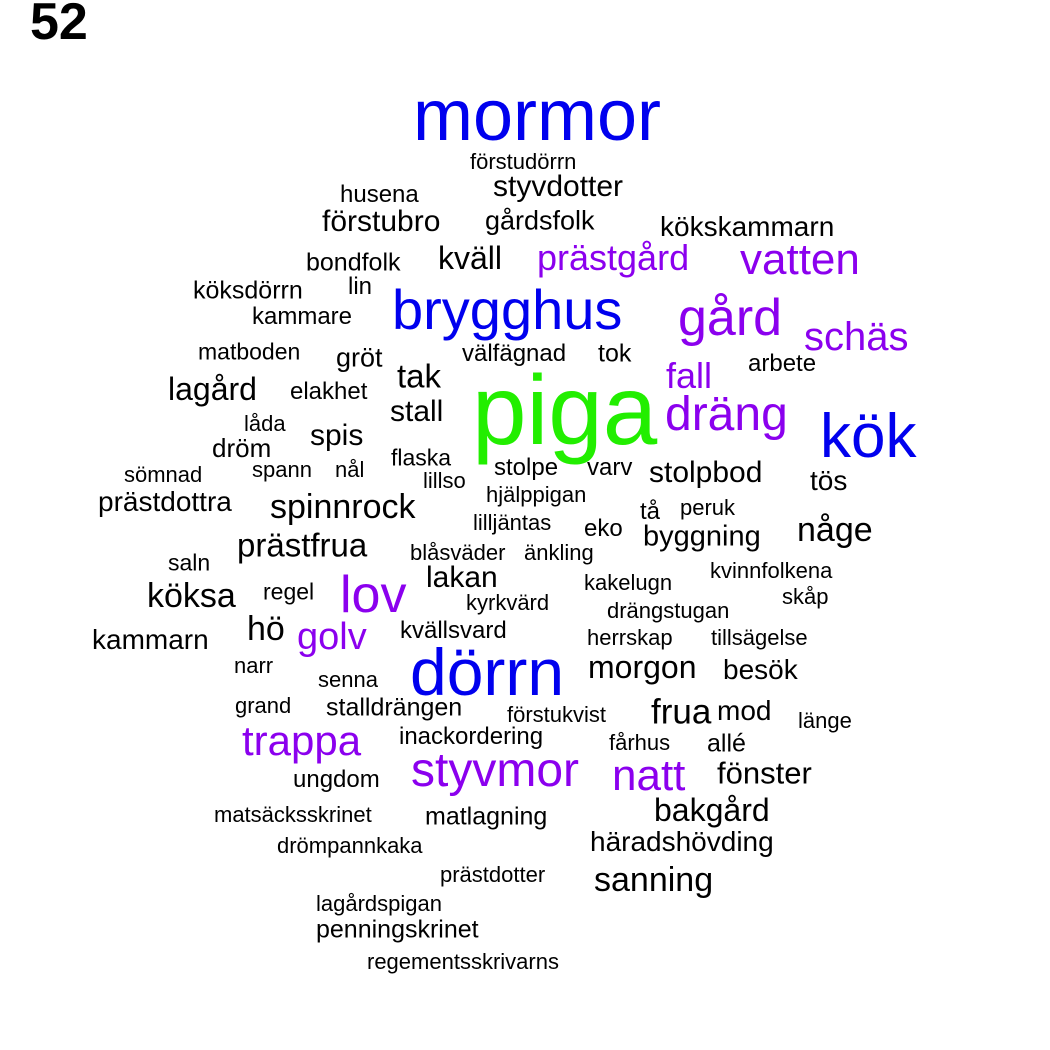 The image size is (1050, 1050). Describe the element at coordinates (289, 591) in the screenshot. I see `cloud-word: regel` at that location.